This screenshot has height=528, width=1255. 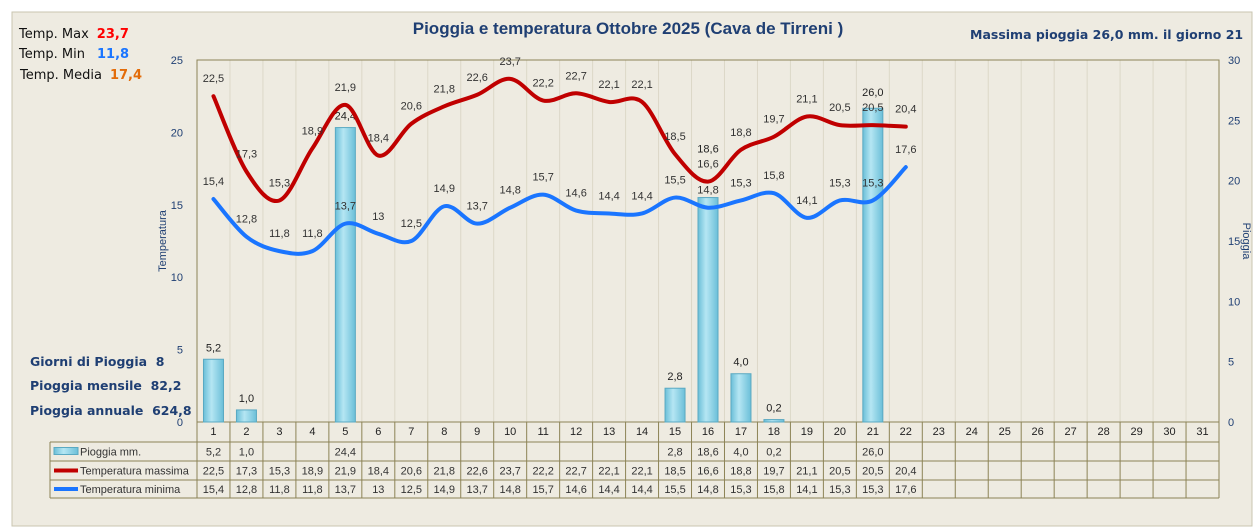 What do you see at coordinates (345, 472) in the screenshot?
I see `table-cell: 21,9` at bounding box center [345, 472].